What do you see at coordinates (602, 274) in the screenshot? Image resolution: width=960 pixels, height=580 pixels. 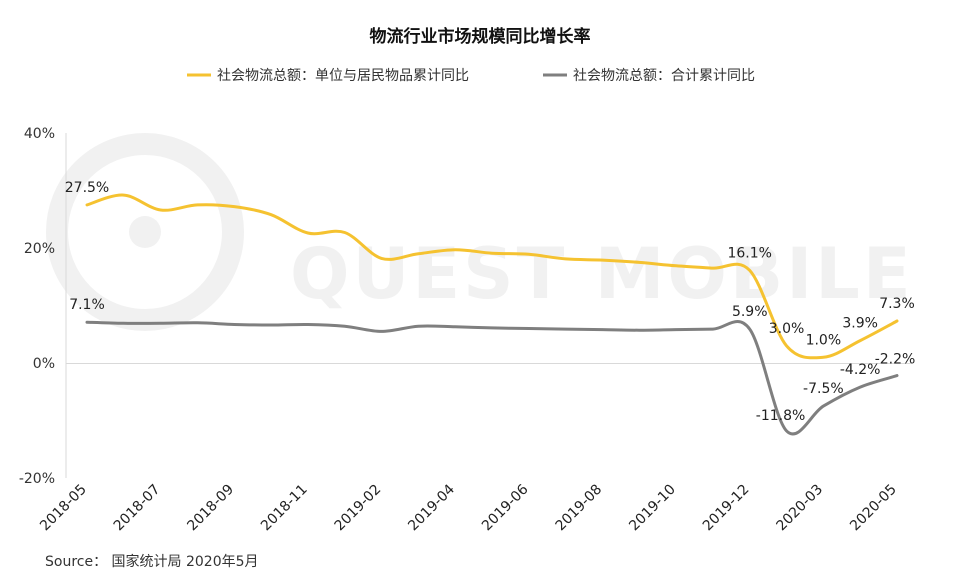 I see `watermark-text: QUEST MOBILE` at bounding box center [602, 274].